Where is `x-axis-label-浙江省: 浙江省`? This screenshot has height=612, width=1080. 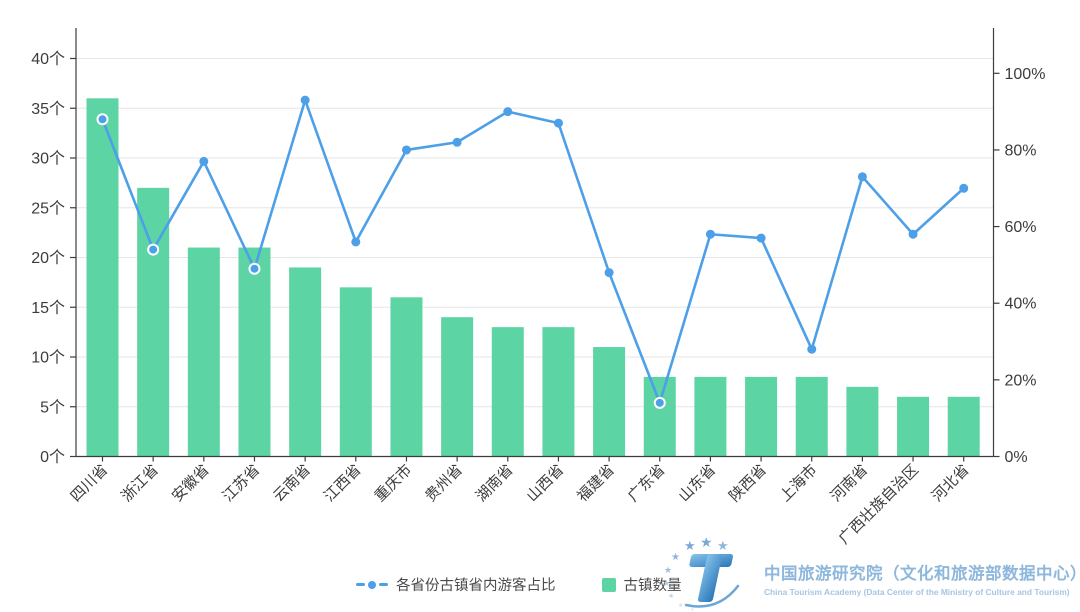 x-axis-label-浙江省: 浙江省 is located at coordinates (140, 483).